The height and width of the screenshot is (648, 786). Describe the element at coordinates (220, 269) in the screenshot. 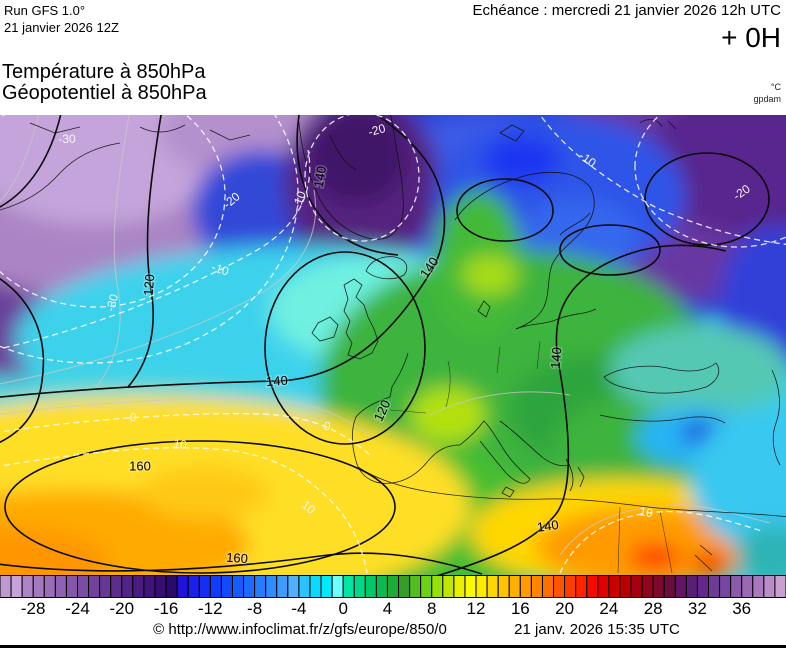

I see `temperature-contour-label: -10` at that location.